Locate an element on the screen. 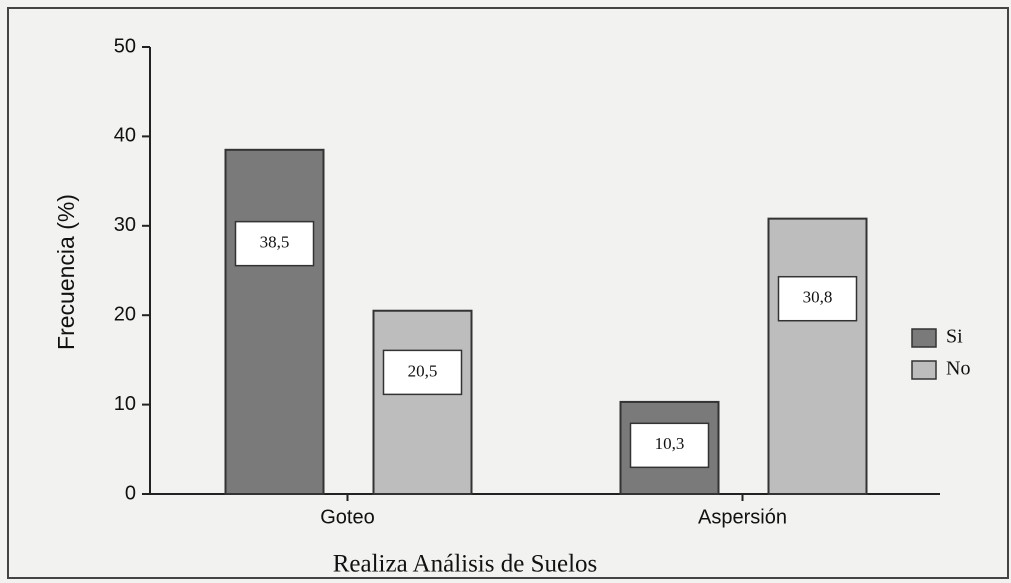 The image size is (1011, 583). x-tick-label: Goteo is located at coordinates (347, 517).